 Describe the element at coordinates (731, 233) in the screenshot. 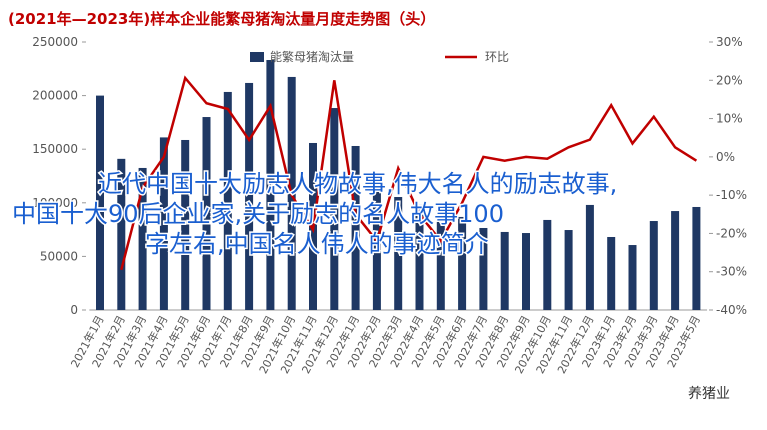

I see `y2-tick-label: -20%` at that location.